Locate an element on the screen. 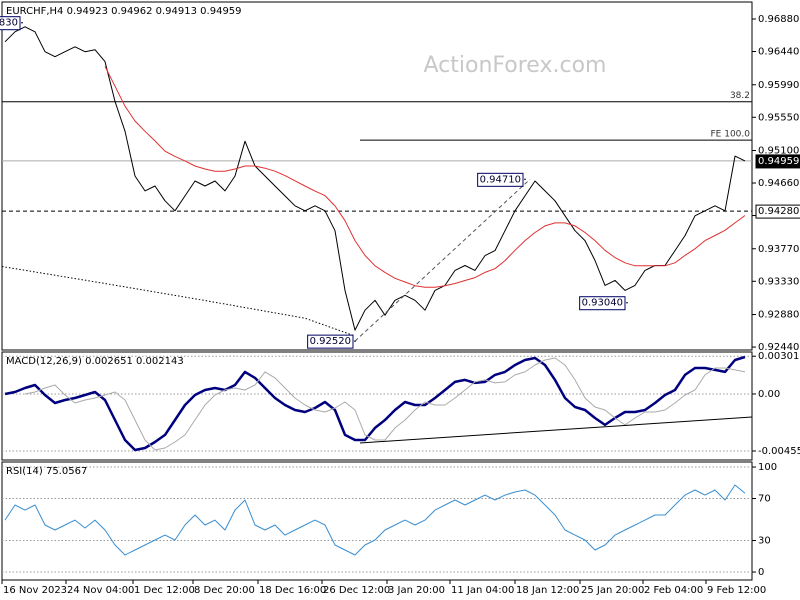  annotation-label: 0.93040 is located at coordinates (602, 303).